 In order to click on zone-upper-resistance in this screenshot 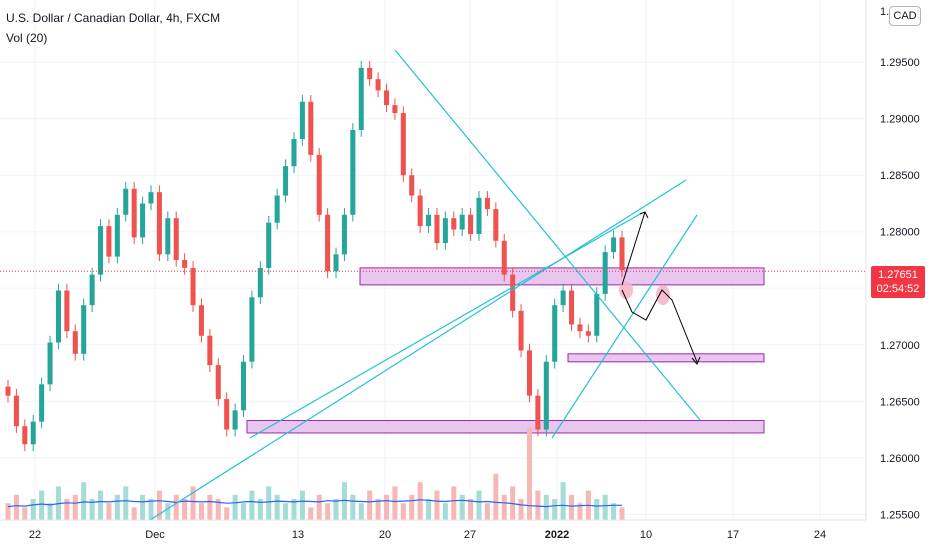, I will do `click(562, 276)`.